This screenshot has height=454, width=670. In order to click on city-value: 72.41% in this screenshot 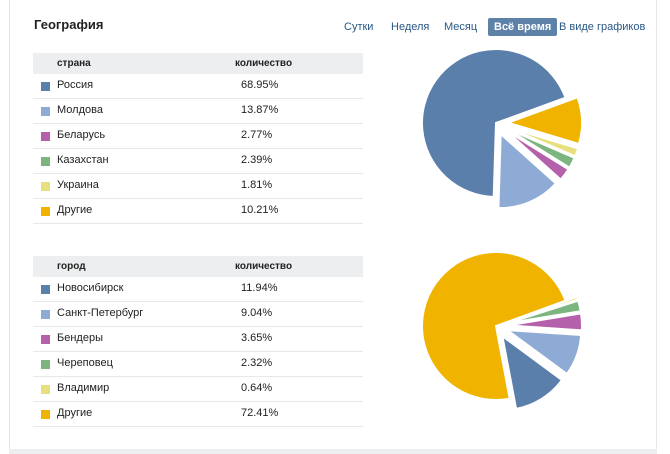, I will do `click(260, 413)`.